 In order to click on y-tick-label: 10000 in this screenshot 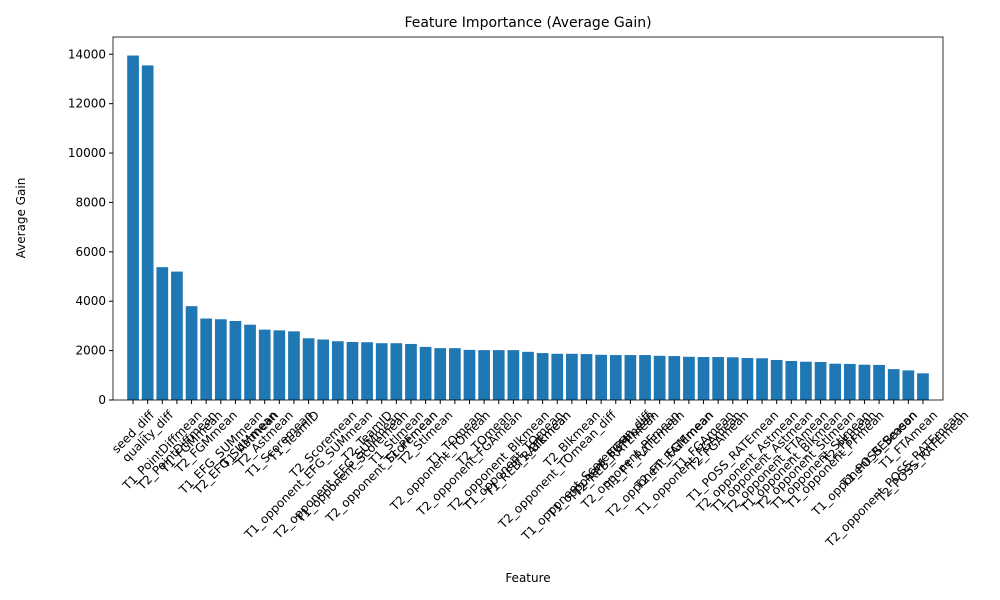, I will do `click(87, 153)`.